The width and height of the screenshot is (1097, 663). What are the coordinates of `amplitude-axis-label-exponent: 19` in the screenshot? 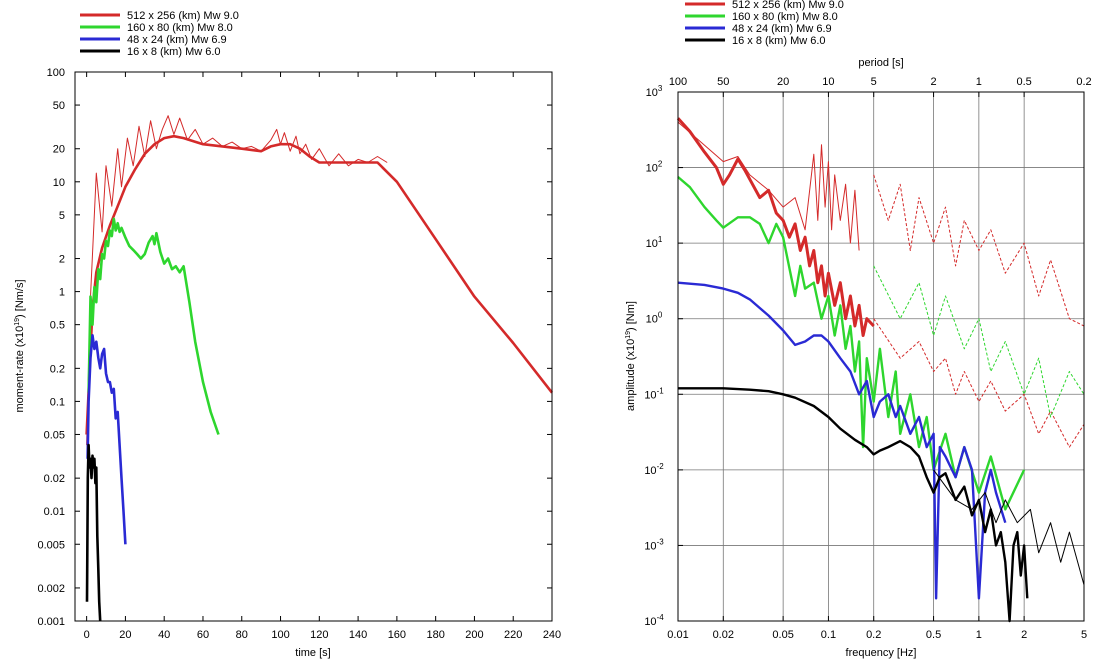 It's located at (628, 335).